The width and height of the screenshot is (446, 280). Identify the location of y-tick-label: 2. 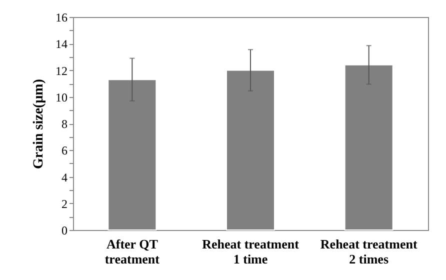
(65, 203).